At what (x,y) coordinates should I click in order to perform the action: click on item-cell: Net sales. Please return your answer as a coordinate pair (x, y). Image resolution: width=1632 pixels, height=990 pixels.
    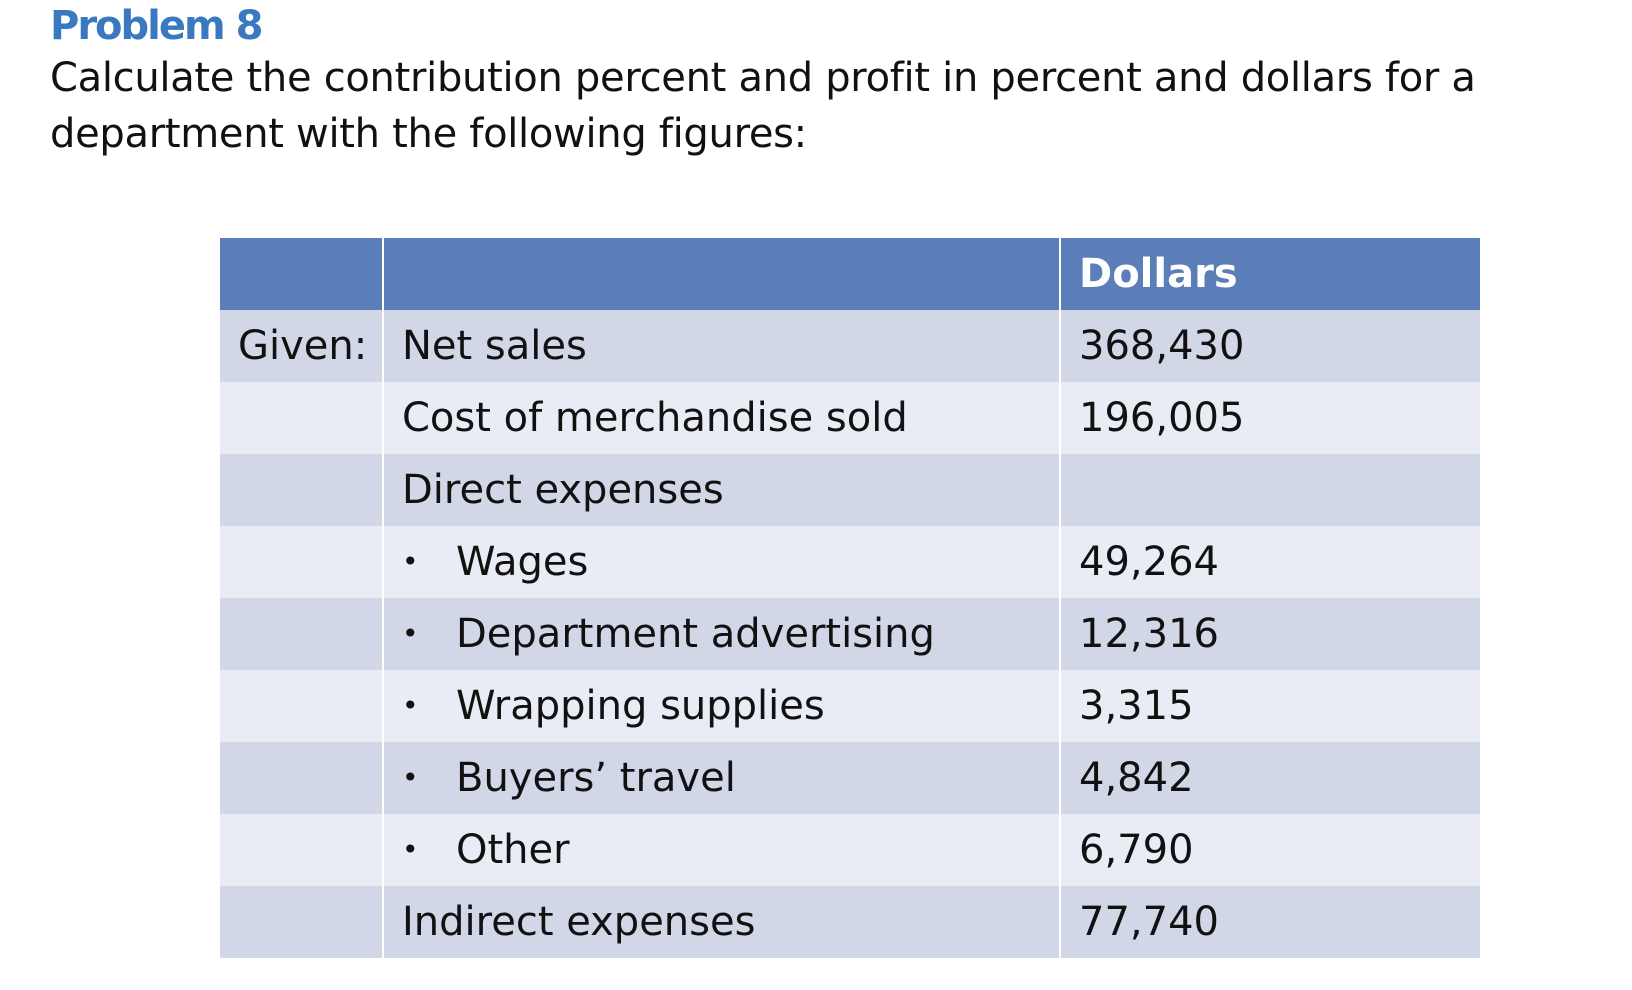
    Looking at the image, I should click on (722, 346).